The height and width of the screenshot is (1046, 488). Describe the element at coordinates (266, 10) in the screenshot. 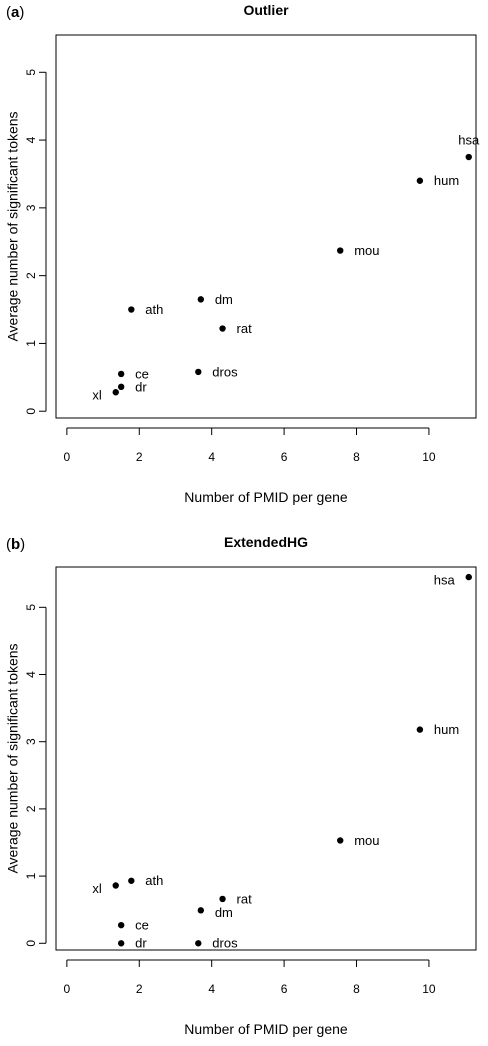

I see `chart-title: Outlier` at that location.